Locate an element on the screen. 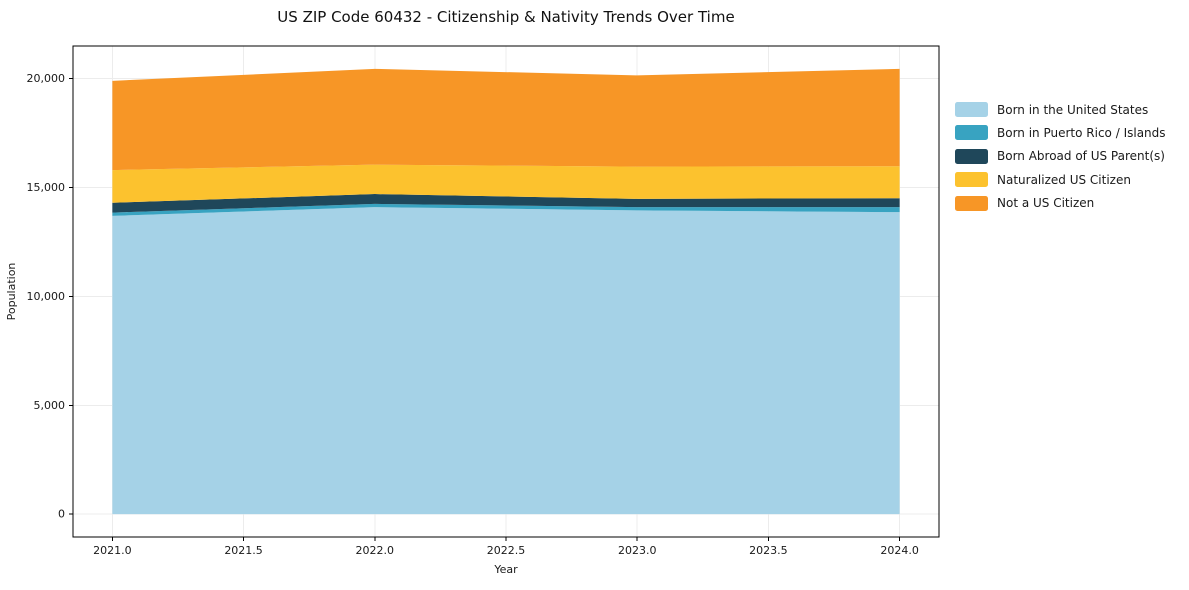 The image size is (1189, 590). legend-label: Born in Puerto Rico / Islands is located at coordinates (1081, 132).